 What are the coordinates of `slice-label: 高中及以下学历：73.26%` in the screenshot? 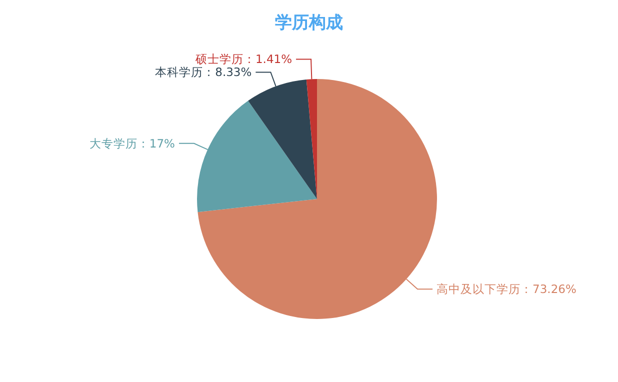 It's located at (506, 289).